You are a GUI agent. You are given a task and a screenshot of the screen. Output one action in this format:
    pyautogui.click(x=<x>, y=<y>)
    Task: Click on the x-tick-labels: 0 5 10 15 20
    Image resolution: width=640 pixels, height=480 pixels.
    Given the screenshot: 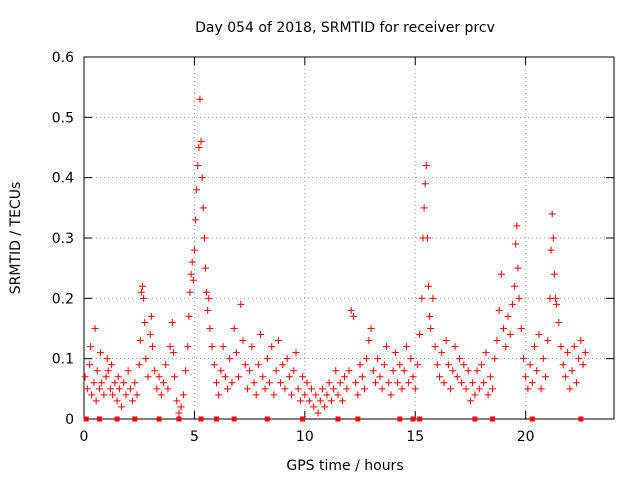 What is the action you would take?
    pyautogui.click(x=307, y=437)
    